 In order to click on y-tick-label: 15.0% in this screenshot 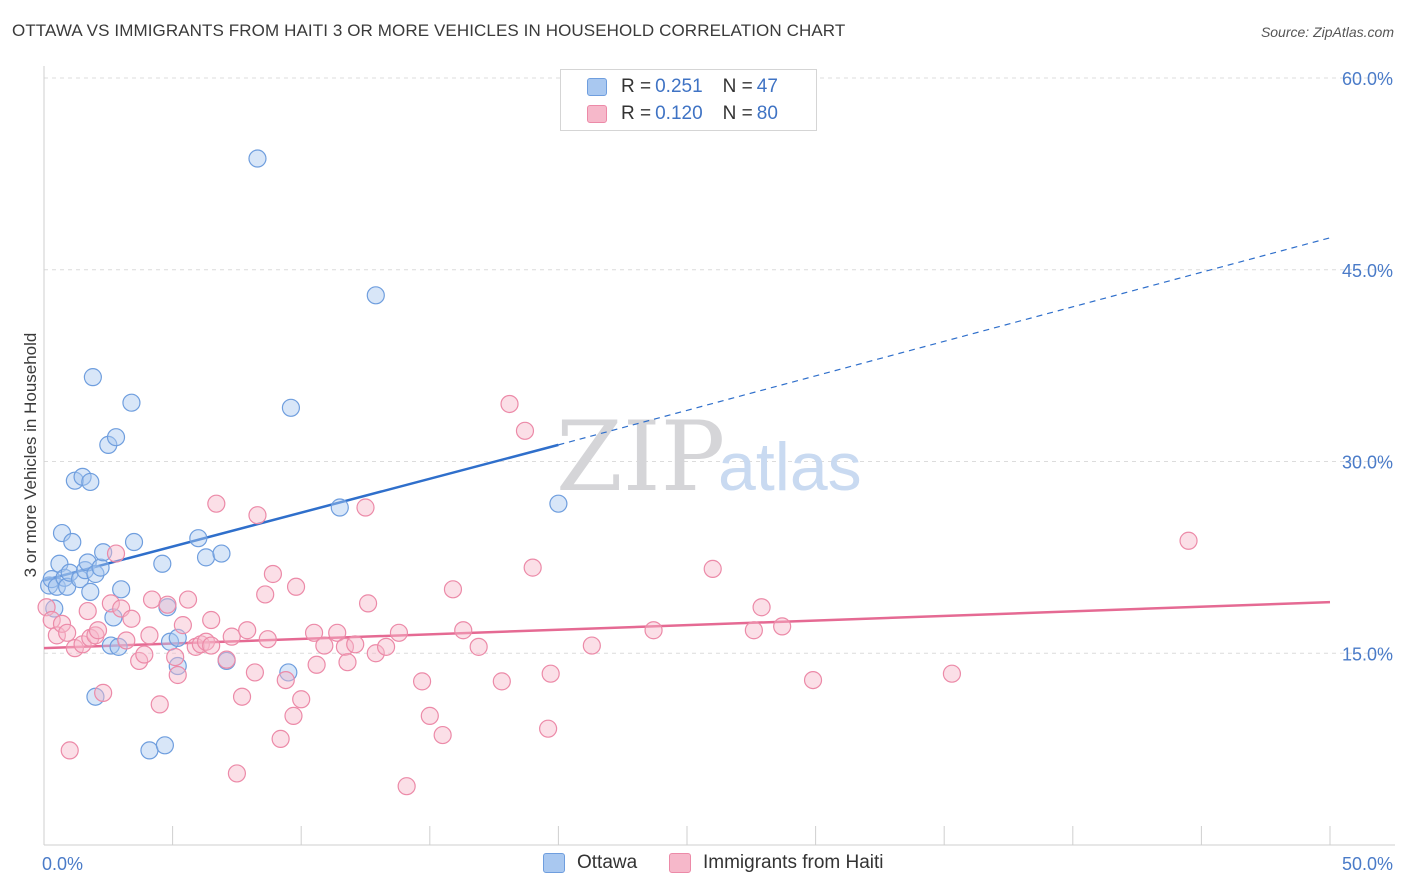, I will do `click(1367, 654)`.